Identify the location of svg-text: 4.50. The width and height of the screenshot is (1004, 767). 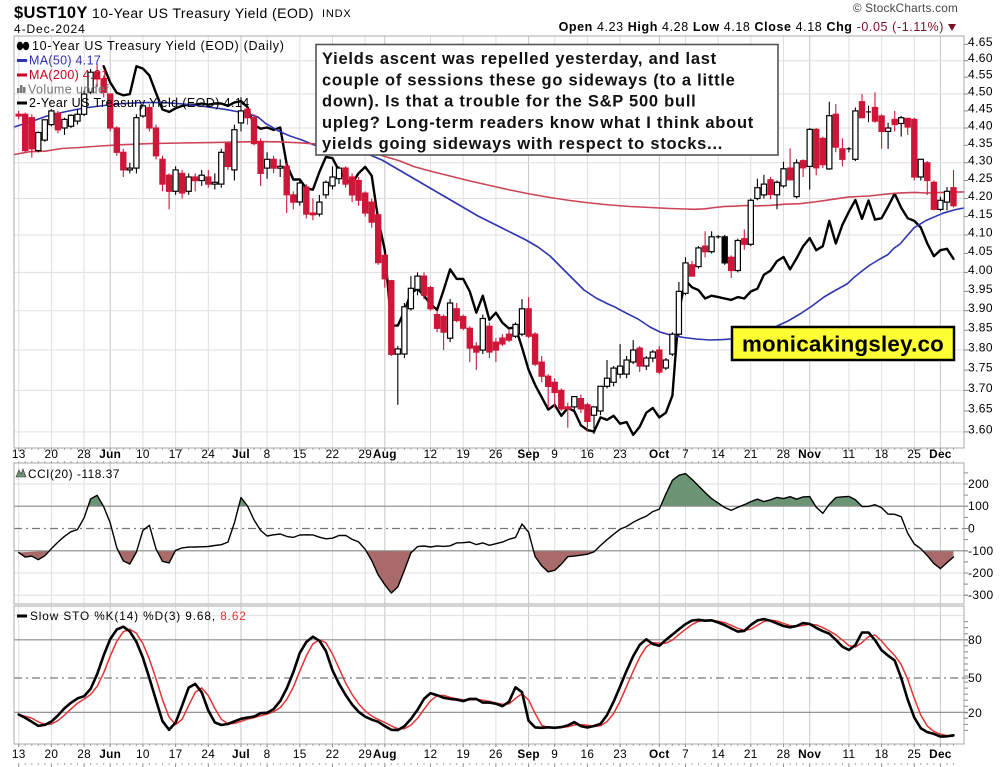
(980, 92).